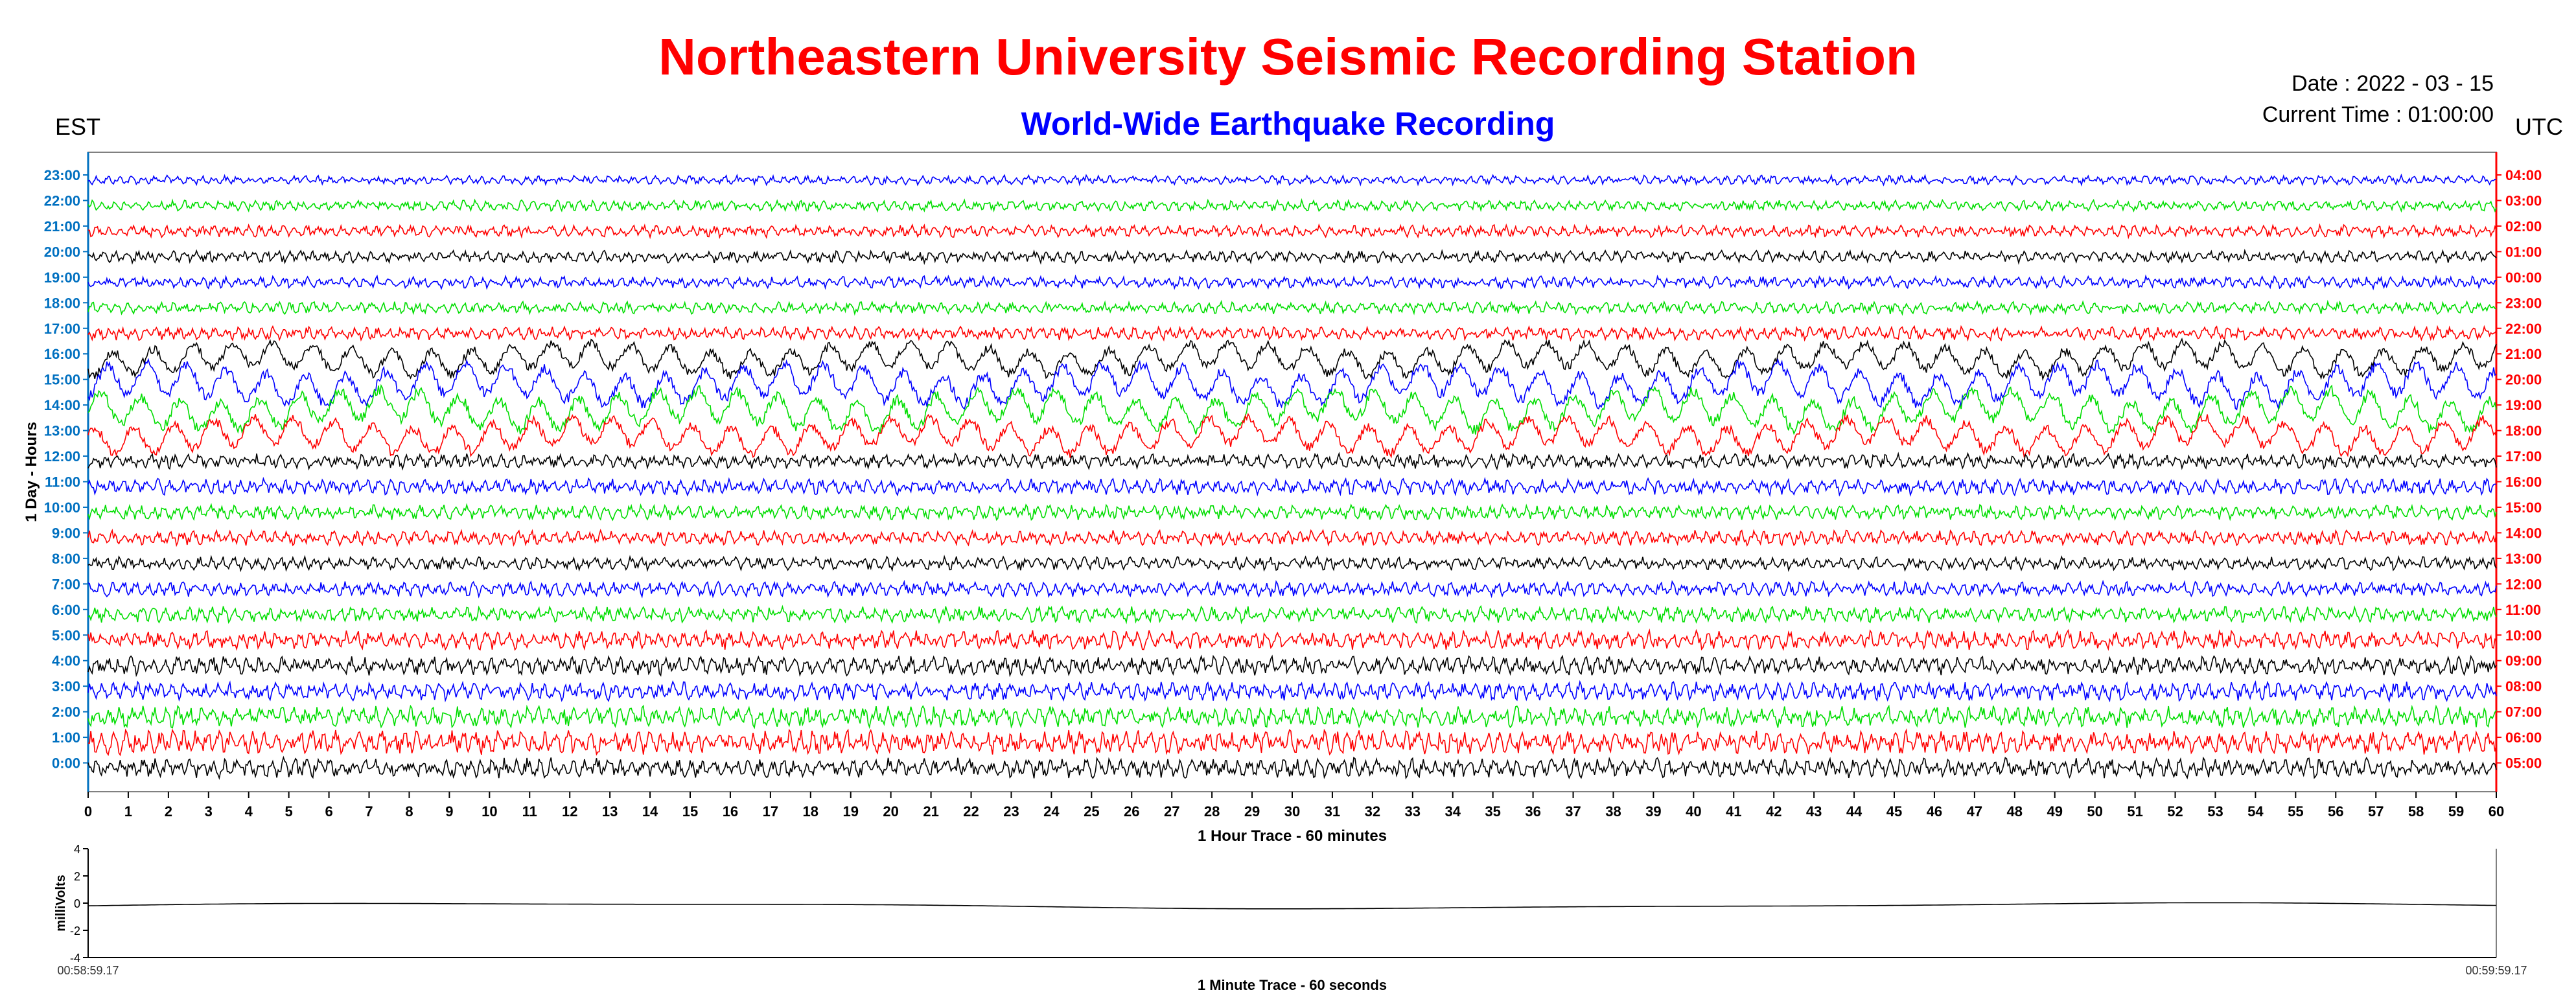 The image size is (2576, 999). I want to click on current-time-label: Current Time : 01:00:00, so click(2378, 115).